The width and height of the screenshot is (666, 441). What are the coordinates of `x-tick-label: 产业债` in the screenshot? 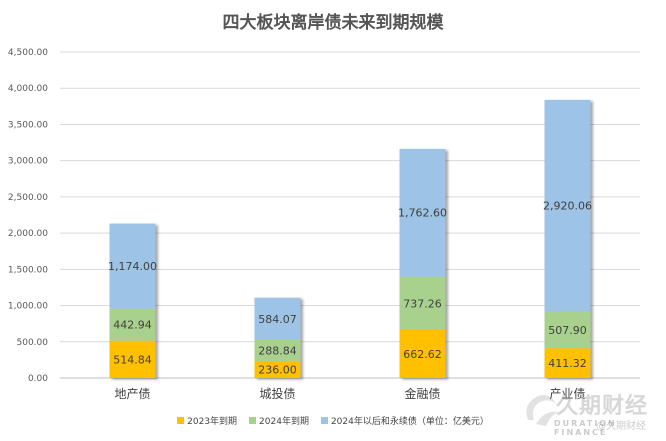 It's located at (567, 394).